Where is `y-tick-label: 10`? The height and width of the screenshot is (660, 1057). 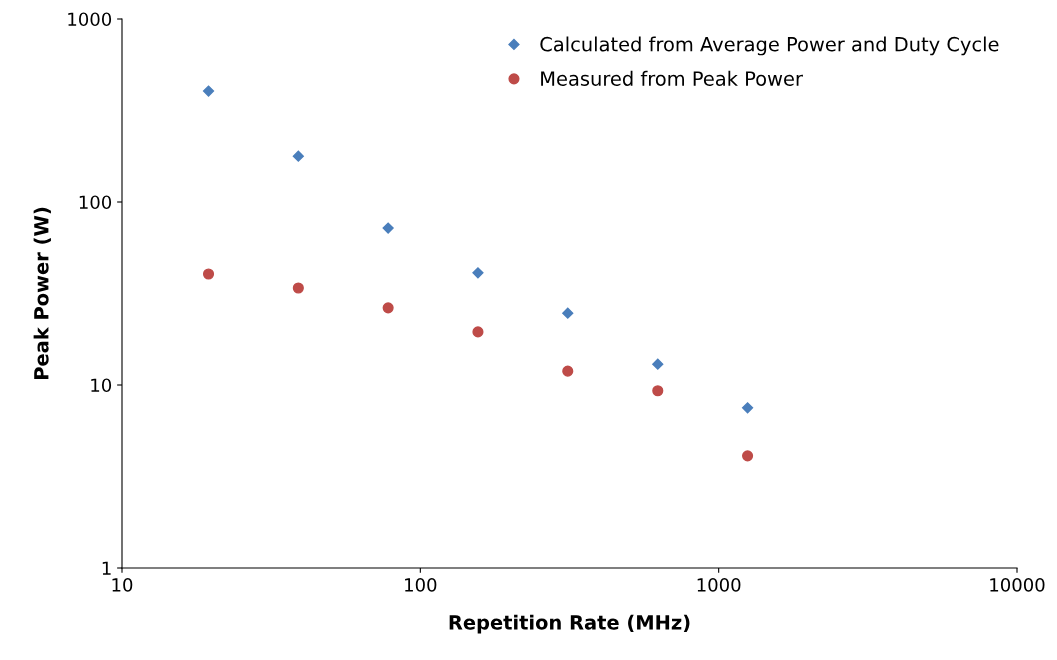
y-tick-label: 10 is located at coordinates (101, 385).